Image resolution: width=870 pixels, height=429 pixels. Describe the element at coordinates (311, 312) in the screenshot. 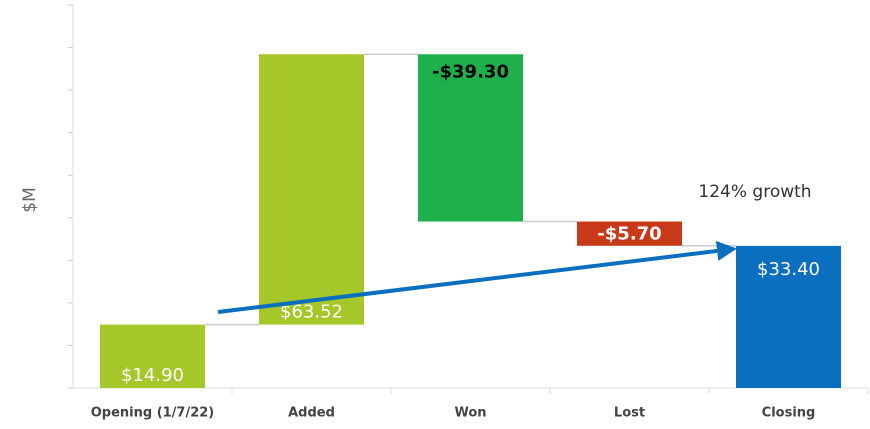

I see `value-label: $63.52` at that location.